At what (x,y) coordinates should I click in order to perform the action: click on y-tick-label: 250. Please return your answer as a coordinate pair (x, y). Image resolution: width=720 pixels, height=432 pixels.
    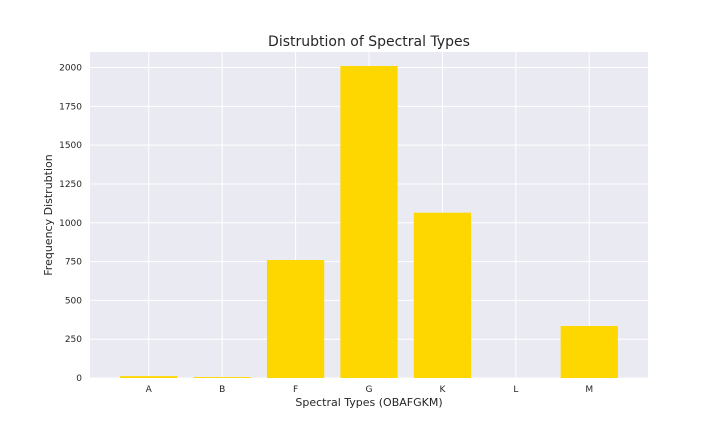
    Looking at the image, I should click on (73, 340).